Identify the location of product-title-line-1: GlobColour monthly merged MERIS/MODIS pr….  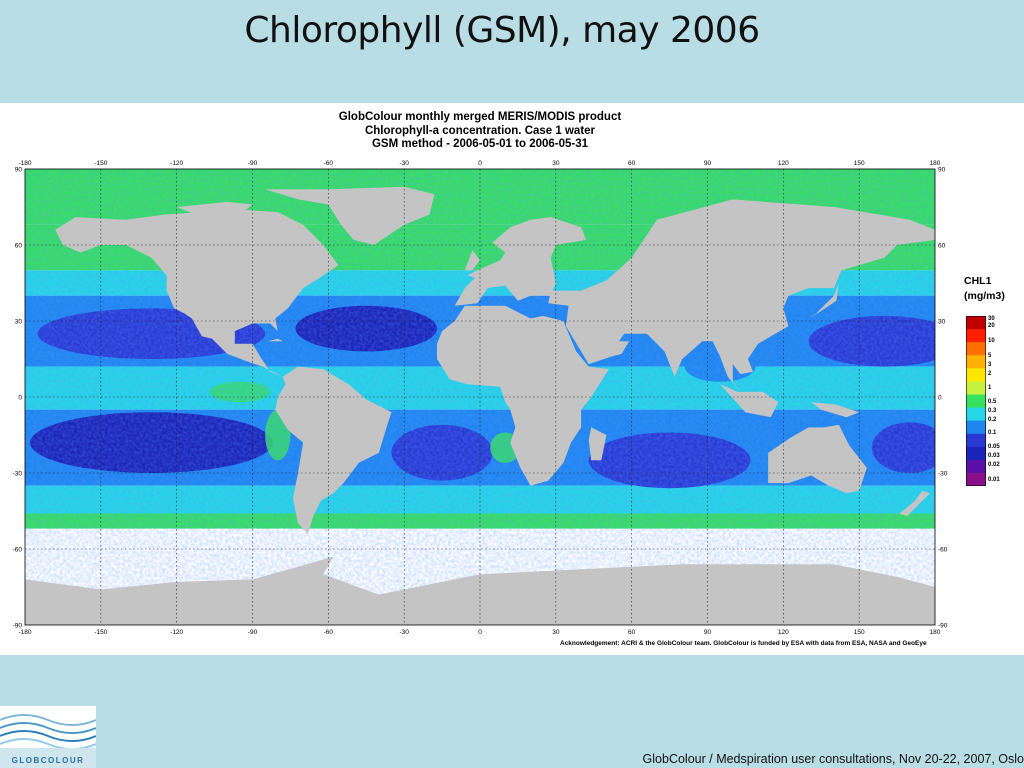
(480, 117).